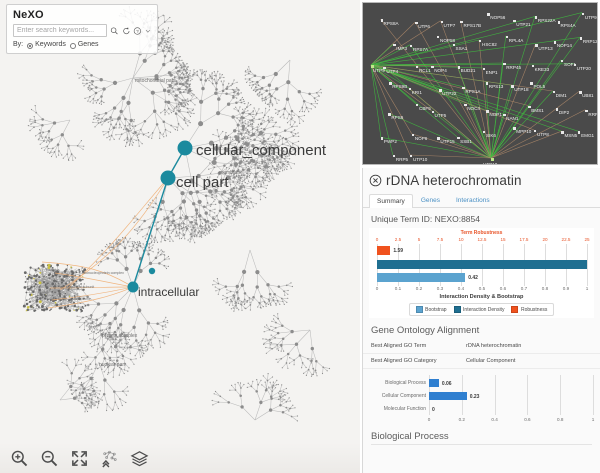 This screenshot has width=600, height=473. I want to click on close-circle-icon, so click(375, 180).